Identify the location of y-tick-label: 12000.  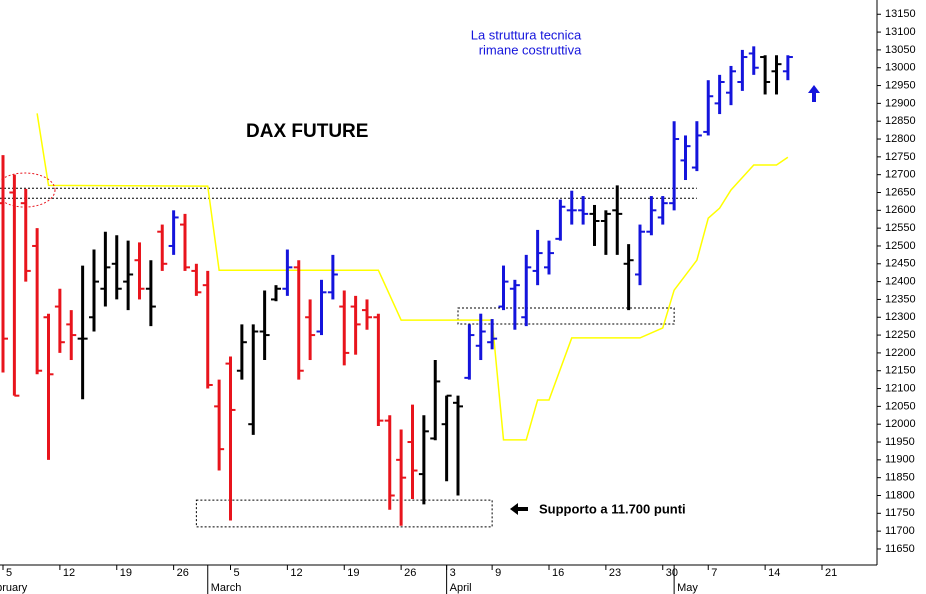
(900, 424).